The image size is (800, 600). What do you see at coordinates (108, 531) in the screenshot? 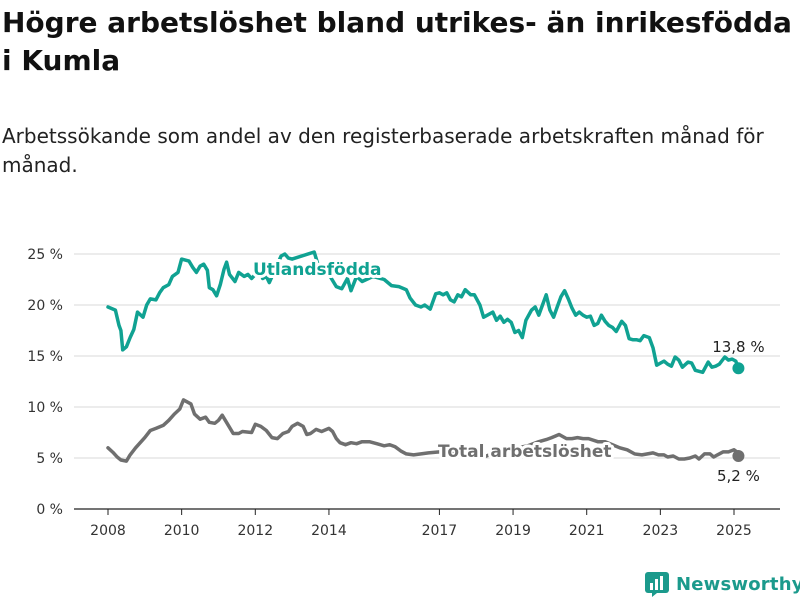
I see `x-tick-label: 2008` at bounding box center [108, 531].